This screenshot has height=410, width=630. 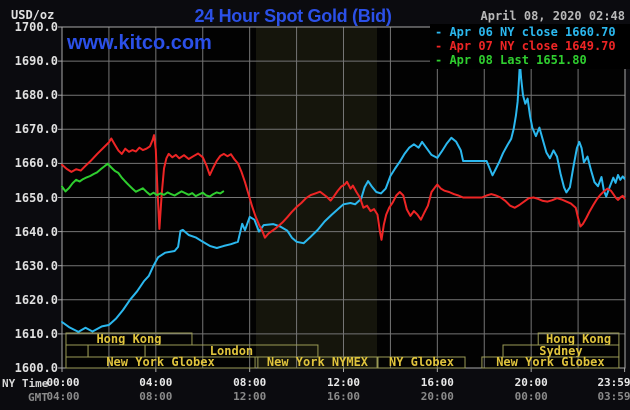 I want to click on y-tick-label: 1620.0, so click(x=36, y=299).